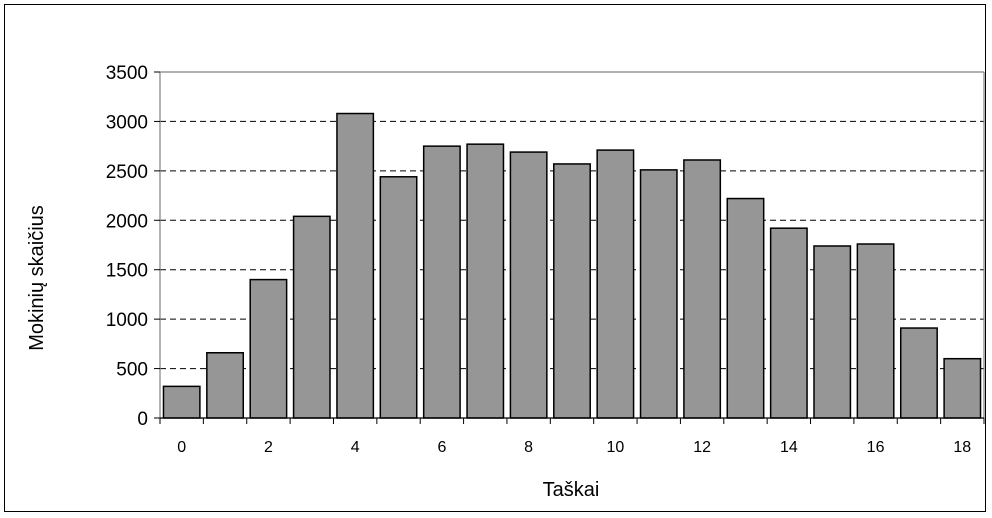 Image resolution: width=992 pixels, height=518 pixels. What do you see at coordinates (355, 447) in the screenshot?
I see `x-tick-label: 4` at bounding box center [355, 447].